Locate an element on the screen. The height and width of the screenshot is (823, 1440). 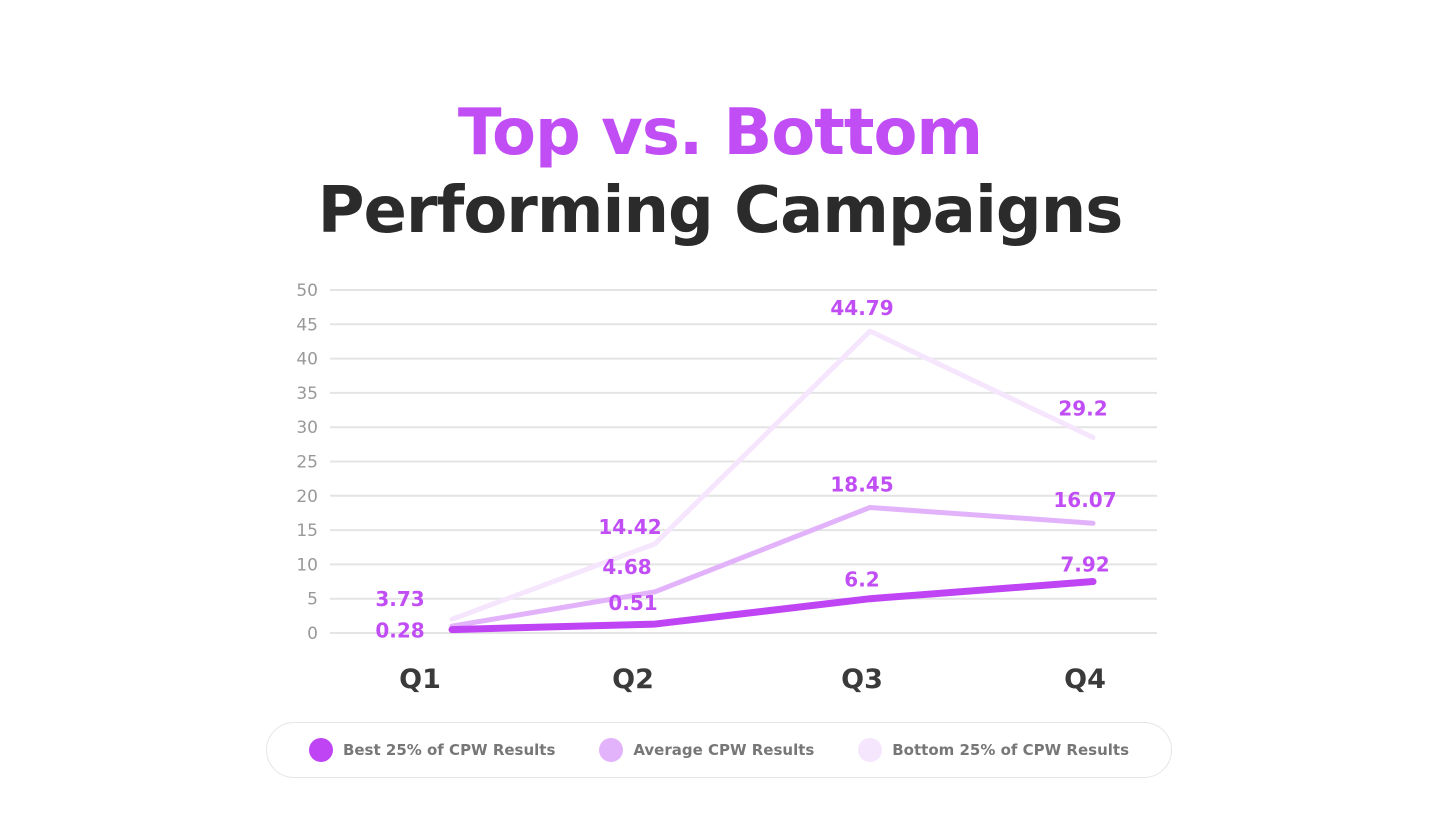
y-tick-label: 50 is located at coordinates (307, 291).